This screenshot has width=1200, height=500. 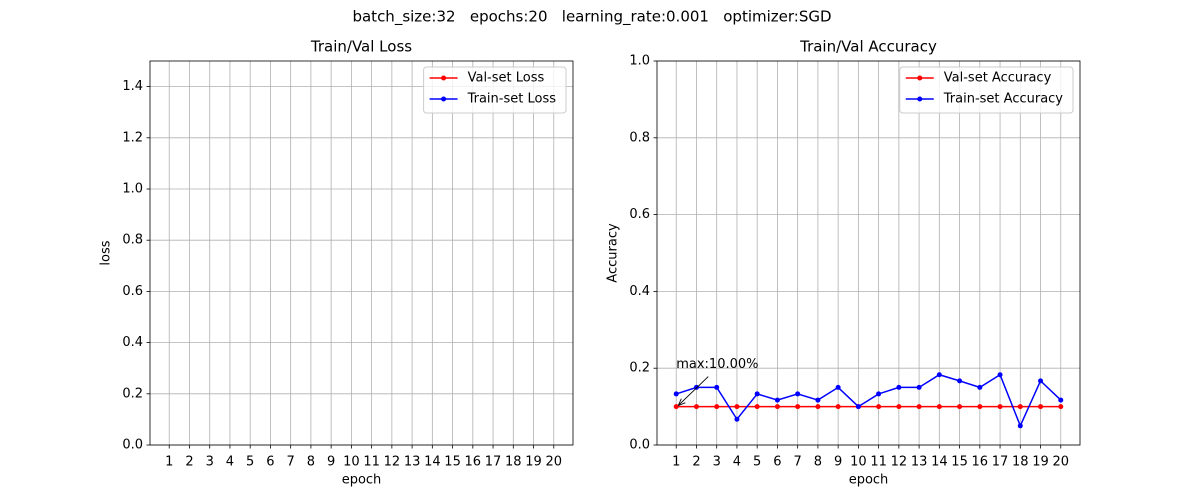 I want to click on legend: Val-set Accuracy Train-set Accuracy, so click(x=986, y=90).